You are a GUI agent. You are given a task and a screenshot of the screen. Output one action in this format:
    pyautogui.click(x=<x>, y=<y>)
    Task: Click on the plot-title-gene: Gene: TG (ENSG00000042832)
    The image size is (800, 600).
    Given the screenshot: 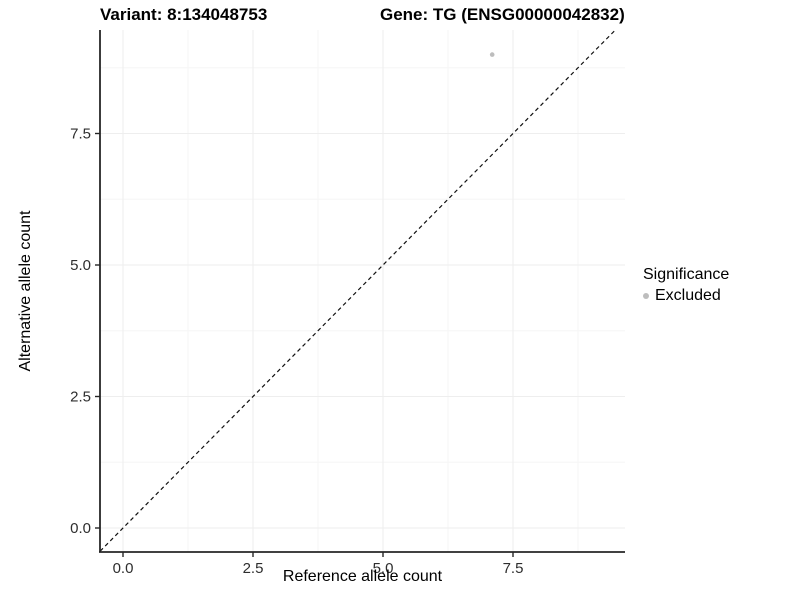 What is the action you would take?
    pyautogui.click(x=502, y=14)
    